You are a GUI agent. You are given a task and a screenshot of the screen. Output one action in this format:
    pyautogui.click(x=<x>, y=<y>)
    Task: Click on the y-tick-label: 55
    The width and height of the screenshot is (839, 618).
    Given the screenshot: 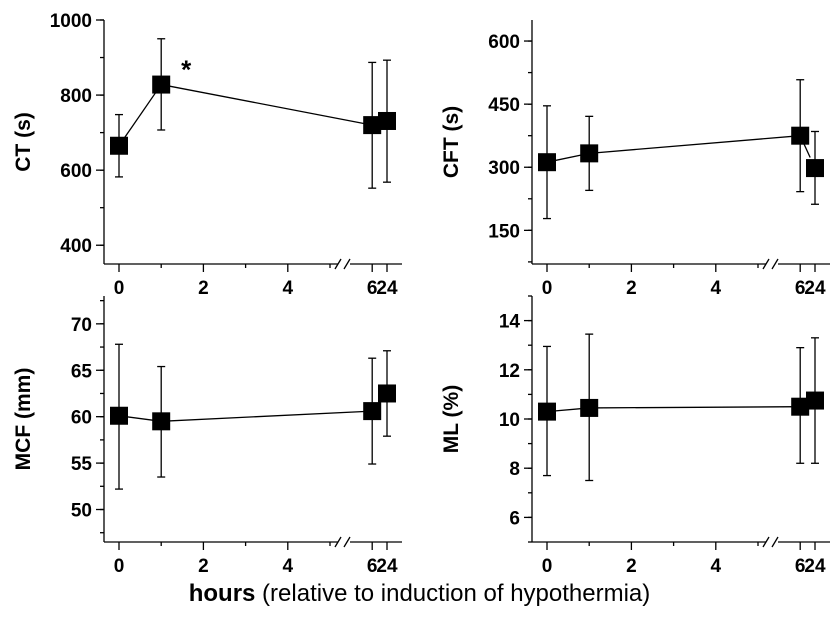 What is the action you would take?
    pyautogui.click(x=82, y=464)
    